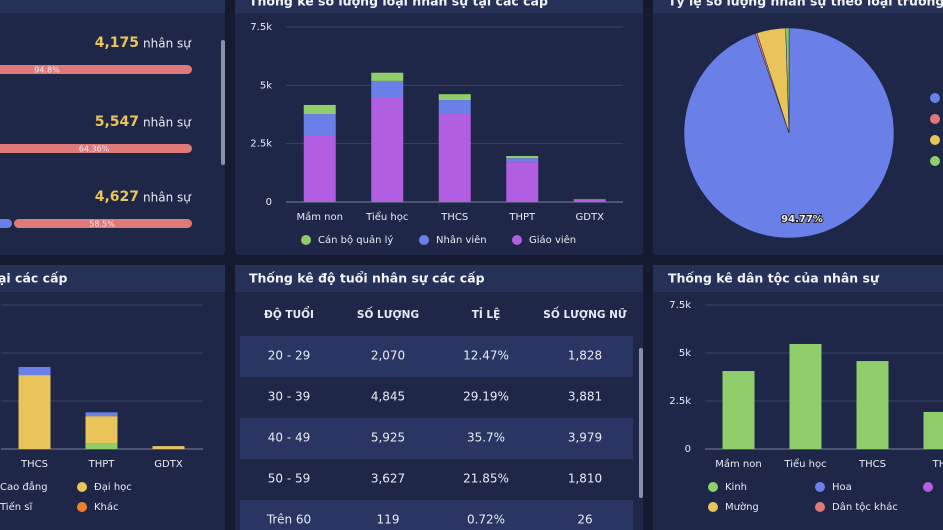 This screenshot has height=530, width=943. What do you see at coordinates (486, 314) in the screenshot?
I see `table-header: TỈ LỆ` at bounding box center [486, 314].